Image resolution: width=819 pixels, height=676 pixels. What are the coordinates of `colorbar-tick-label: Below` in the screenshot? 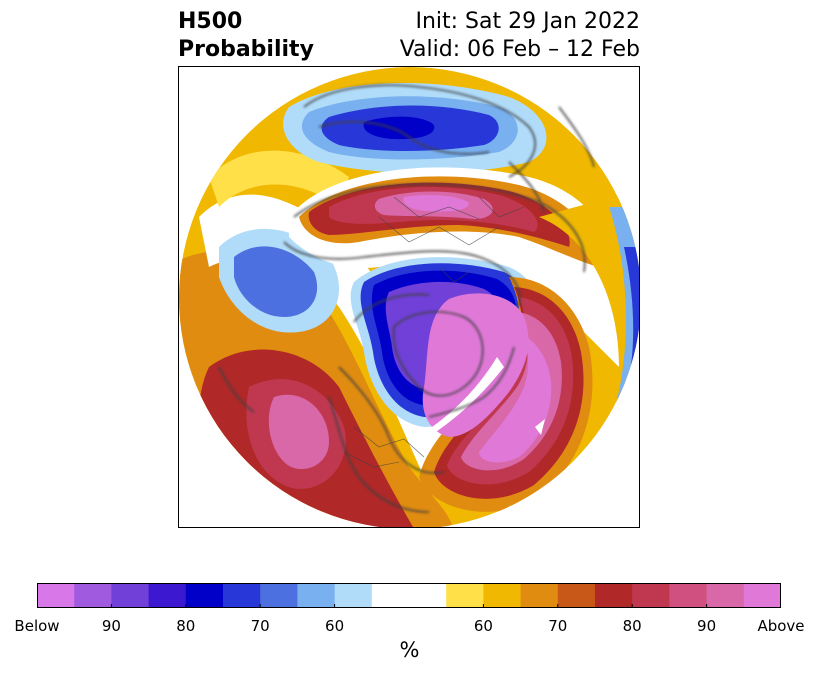 It's located at (37, 626).